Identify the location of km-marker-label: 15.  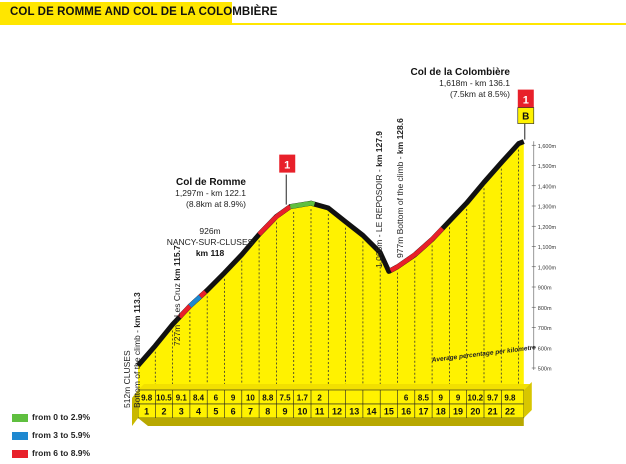
(389, 412).